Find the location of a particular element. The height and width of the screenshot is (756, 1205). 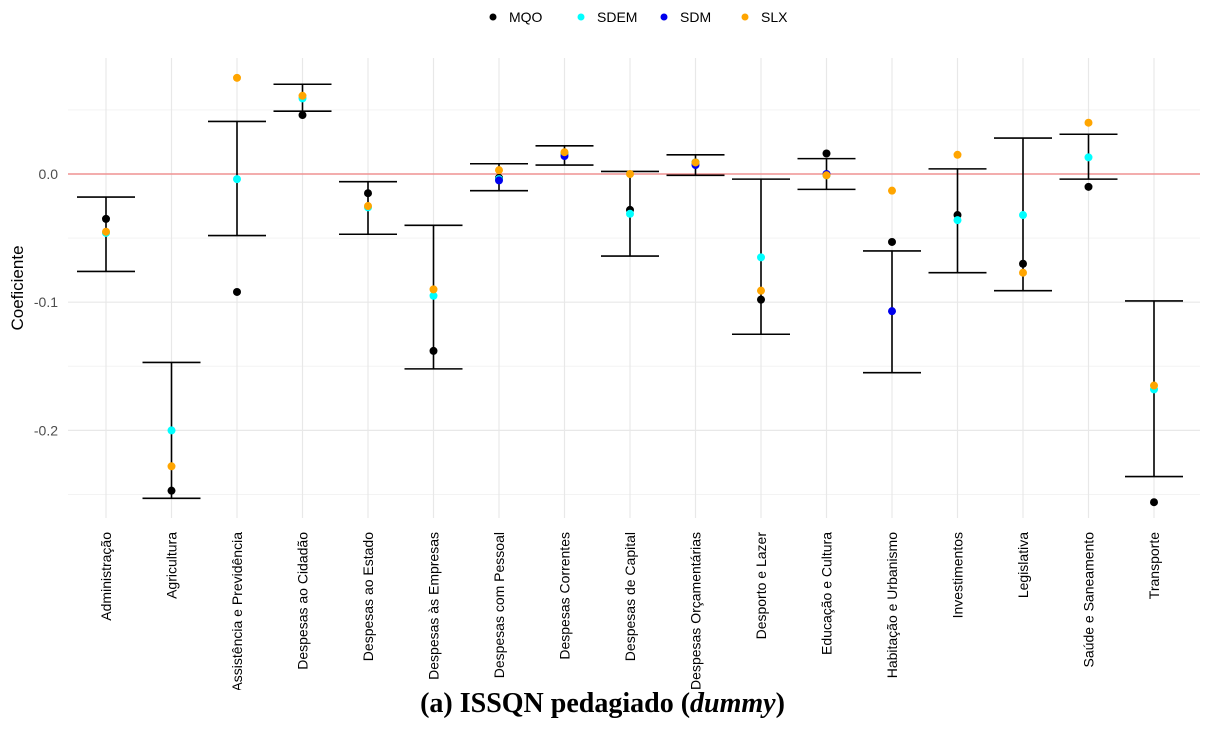

x-tick-label-14: Legislativa is located at coordinates (1023, 565).